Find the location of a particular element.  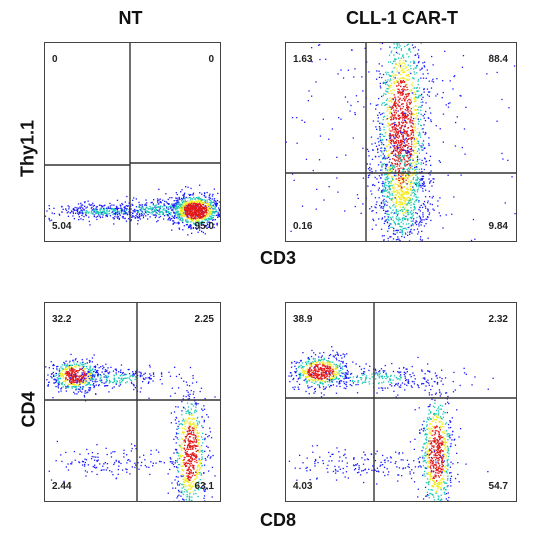

y-axis-label-cd4: CD4 is located at coordinates (28, 409).